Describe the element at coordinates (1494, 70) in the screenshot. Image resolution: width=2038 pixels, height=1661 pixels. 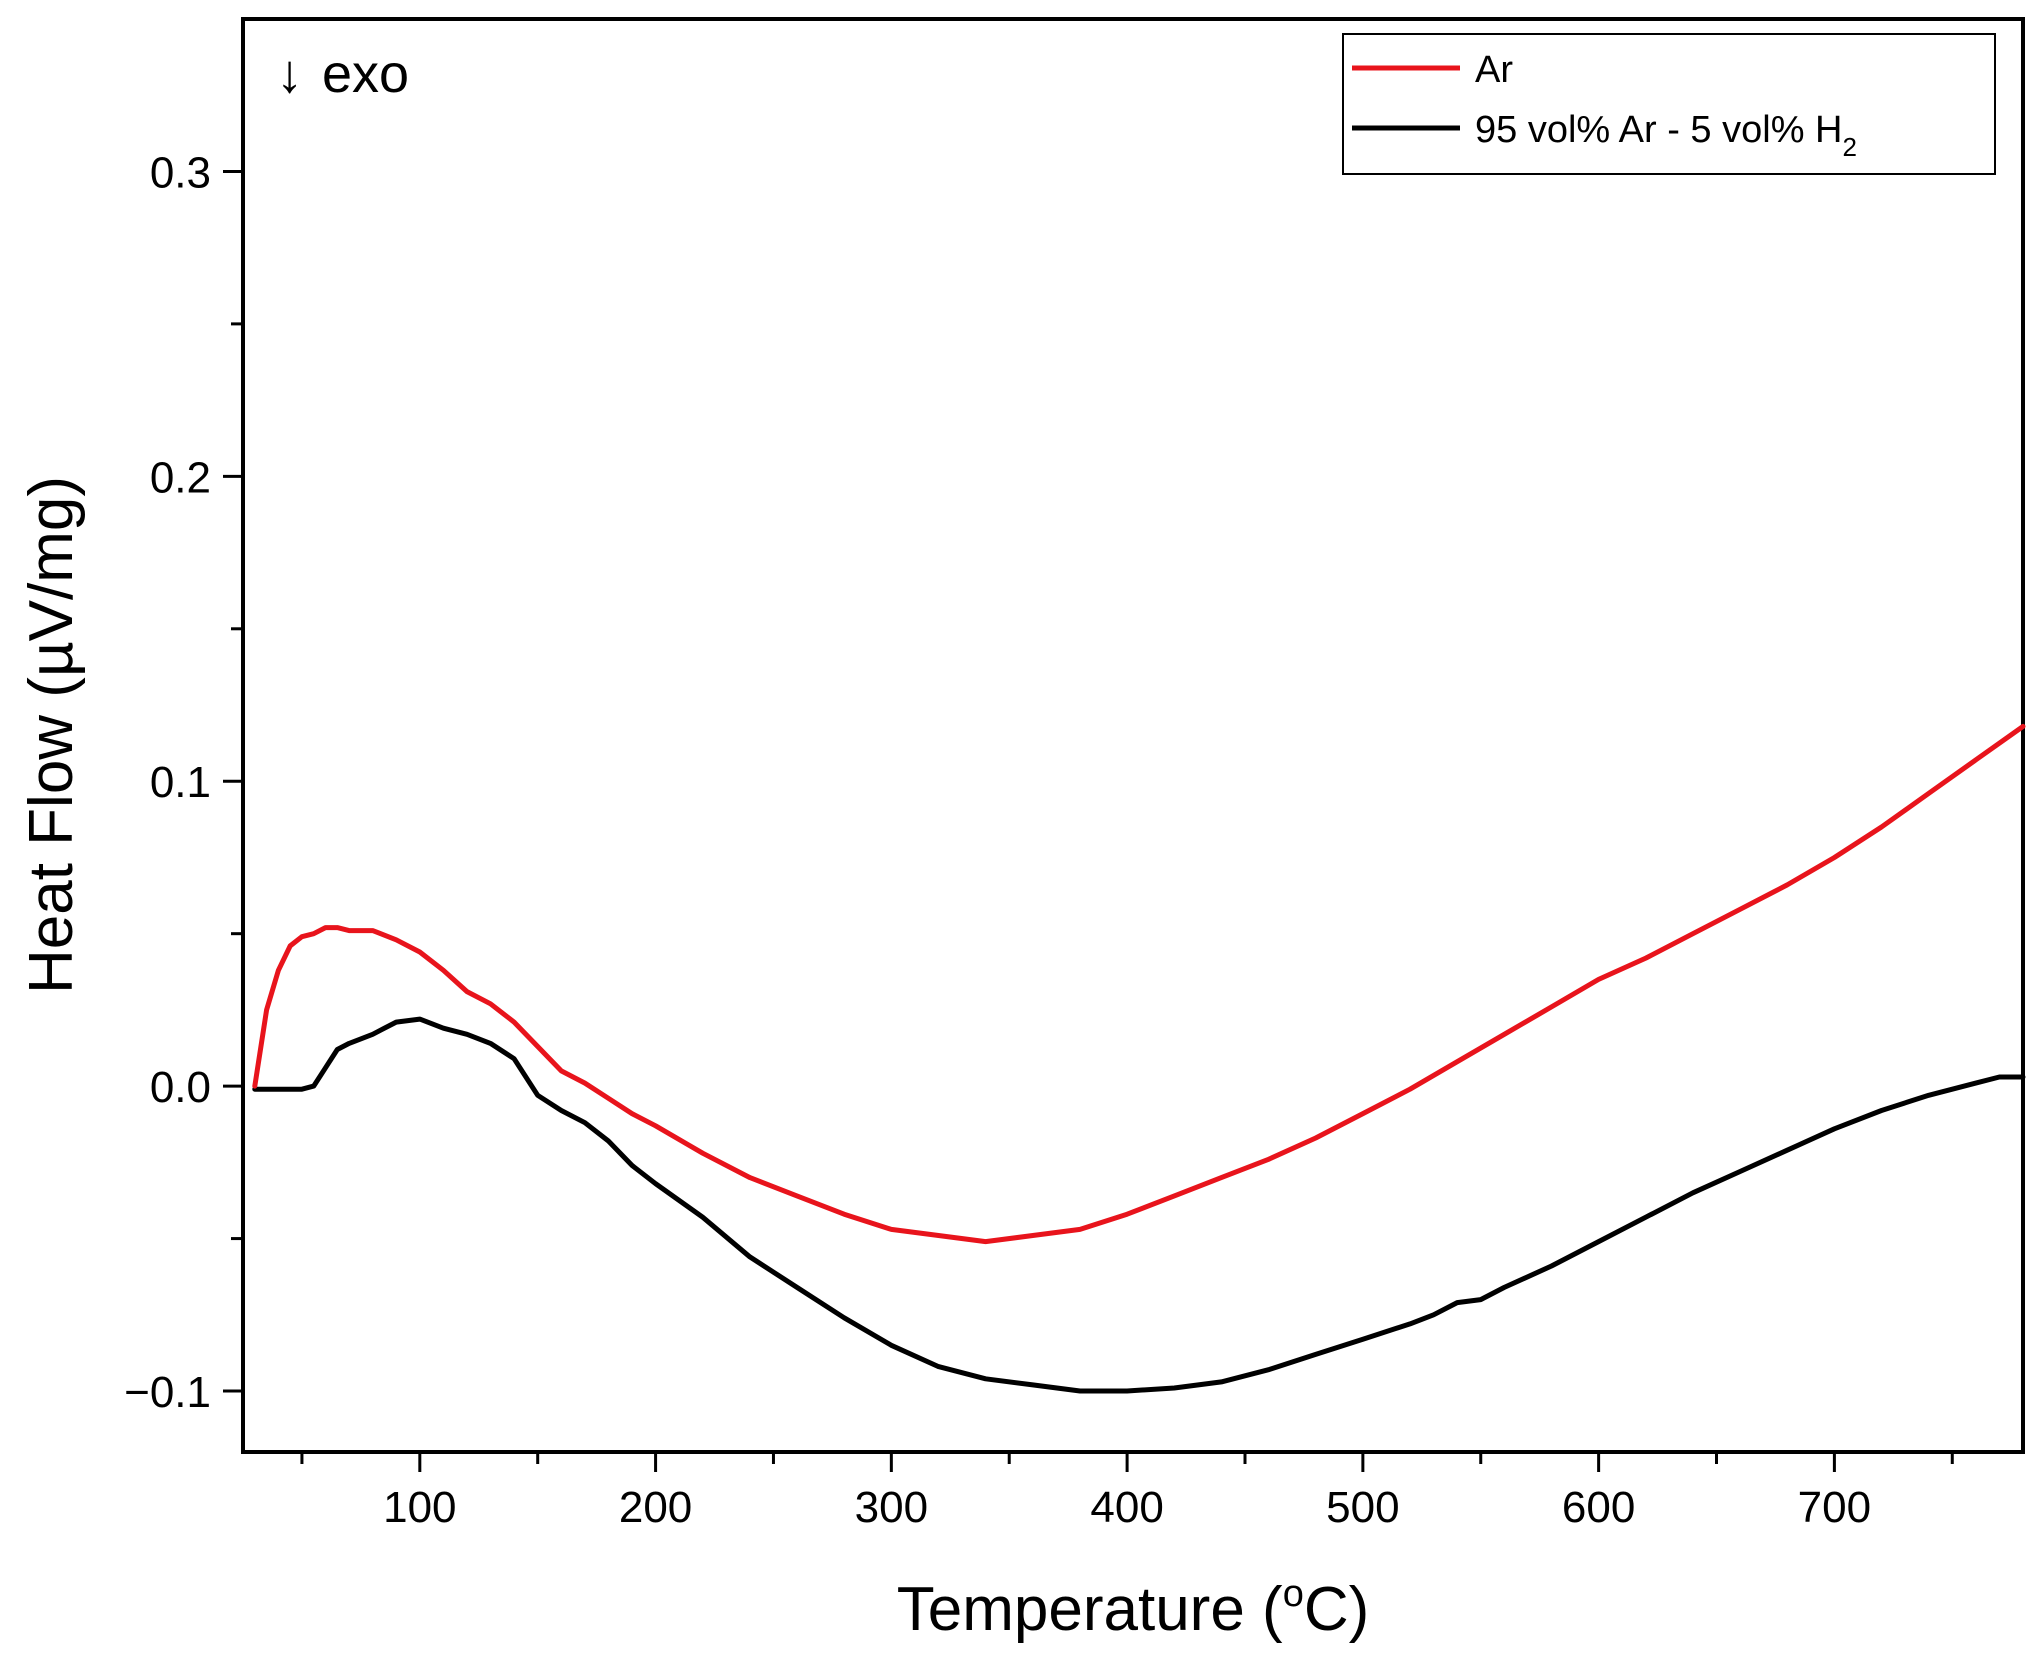
I see `legend-label-ar: Ar` at that location.